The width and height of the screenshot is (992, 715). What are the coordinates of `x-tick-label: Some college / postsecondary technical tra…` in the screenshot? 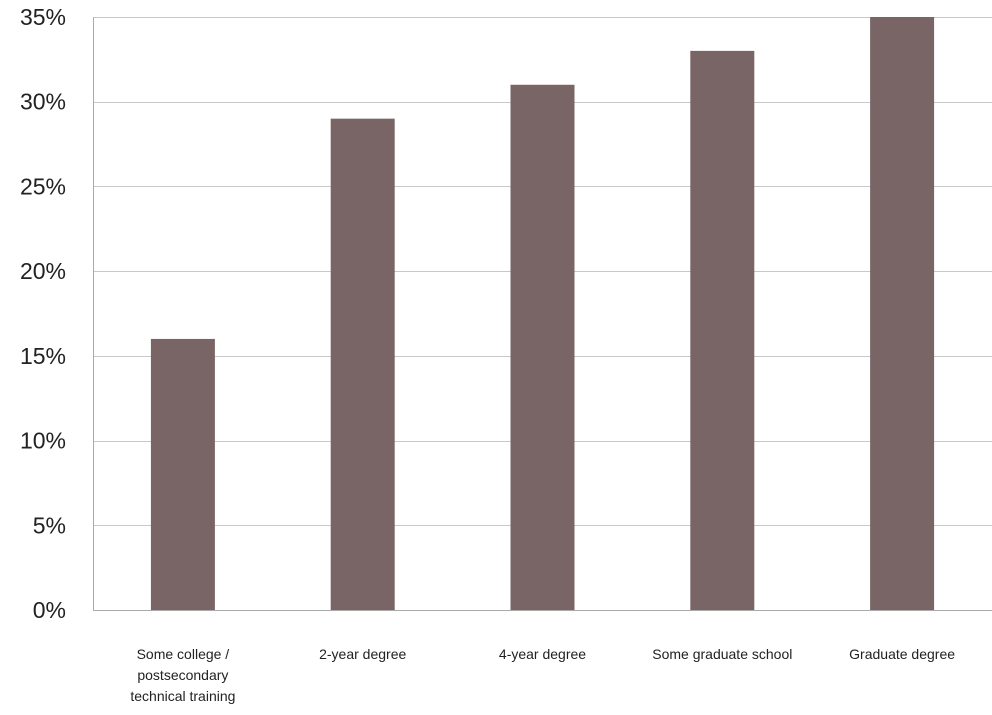 It's located at (182, 675).